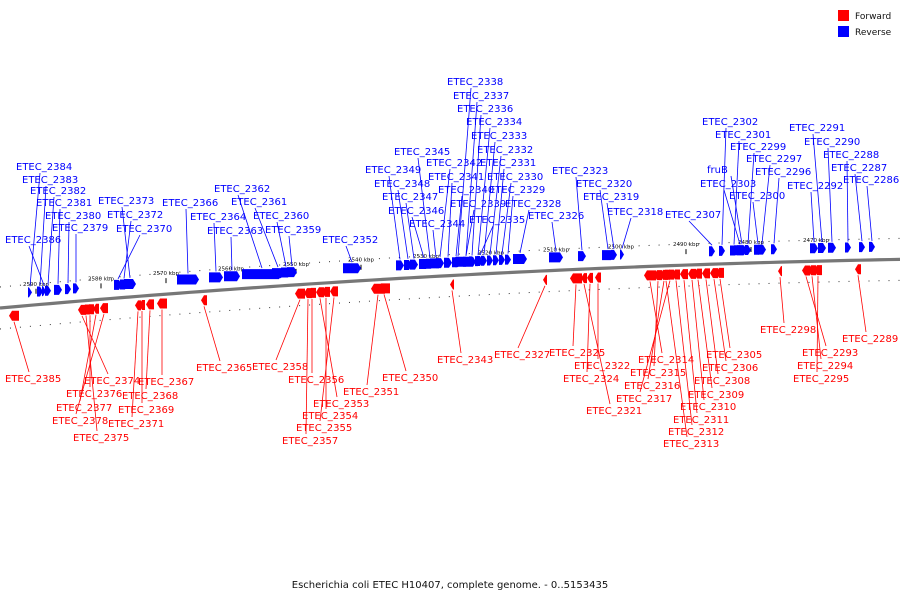 This screenshot has width=900, height=600. I want to click on gene-label: ETEC_2290, so click(832, 142).